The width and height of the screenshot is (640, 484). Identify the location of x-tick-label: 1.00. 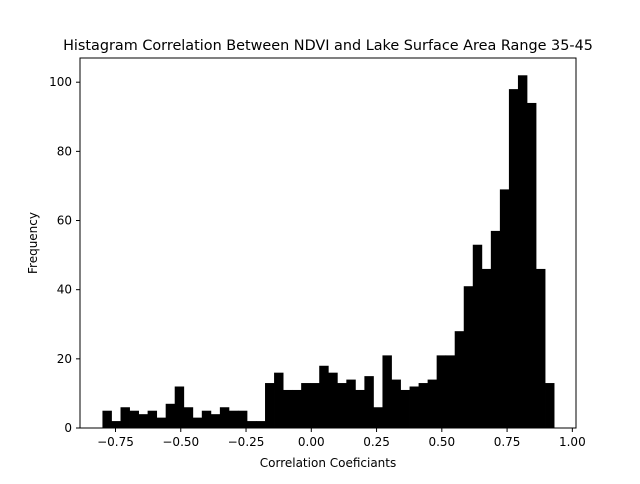
(572, 442).